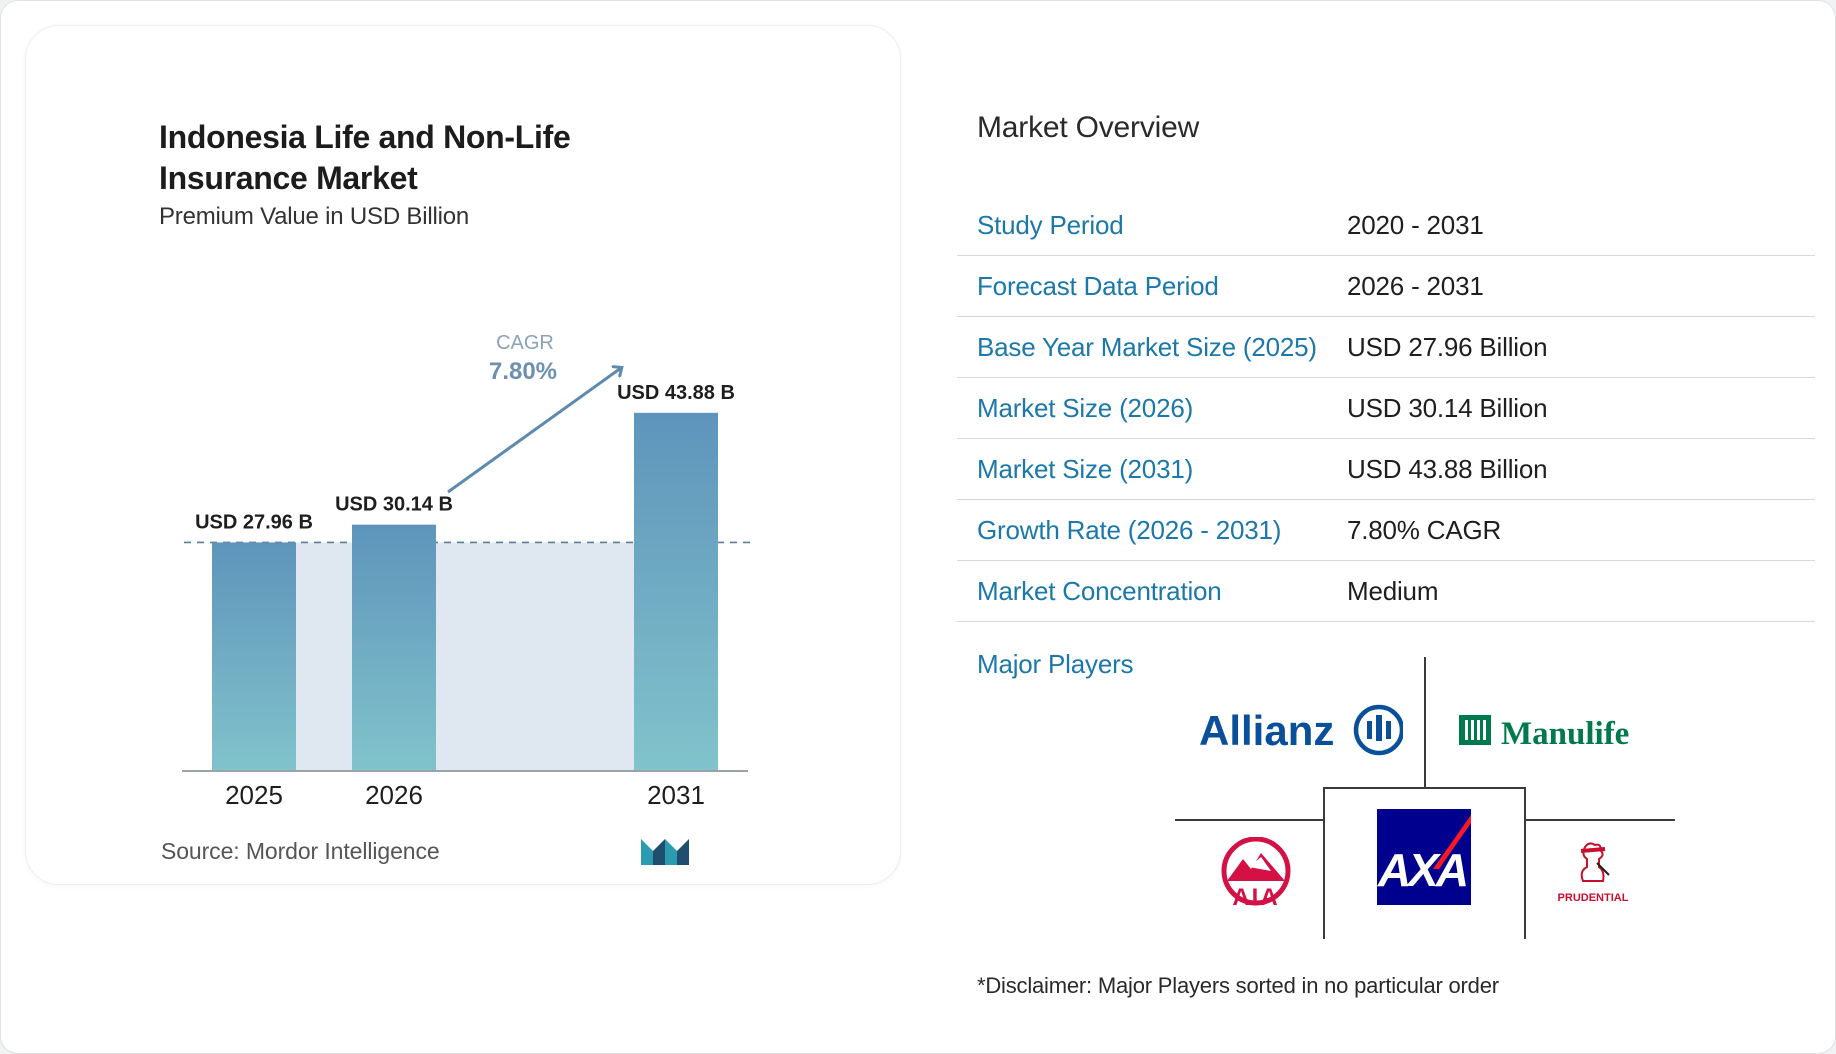 The width and height of the screenshot is (1836, 1054). What do you see at coordinates (394, 647) in the screenshot?
I see `bar-2026` at bounding box center [394, 647].